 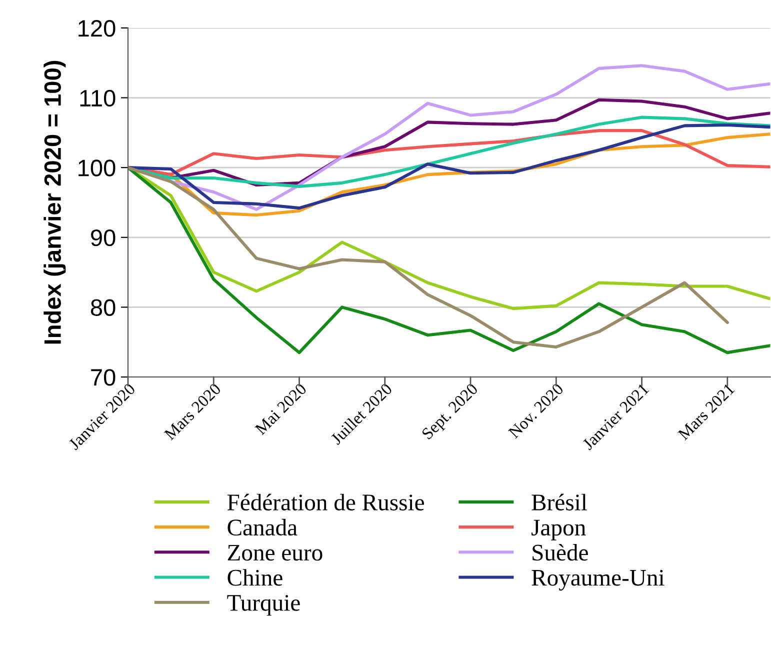 I want to click on y-tick-label: 120, so click(x=97, y=28).